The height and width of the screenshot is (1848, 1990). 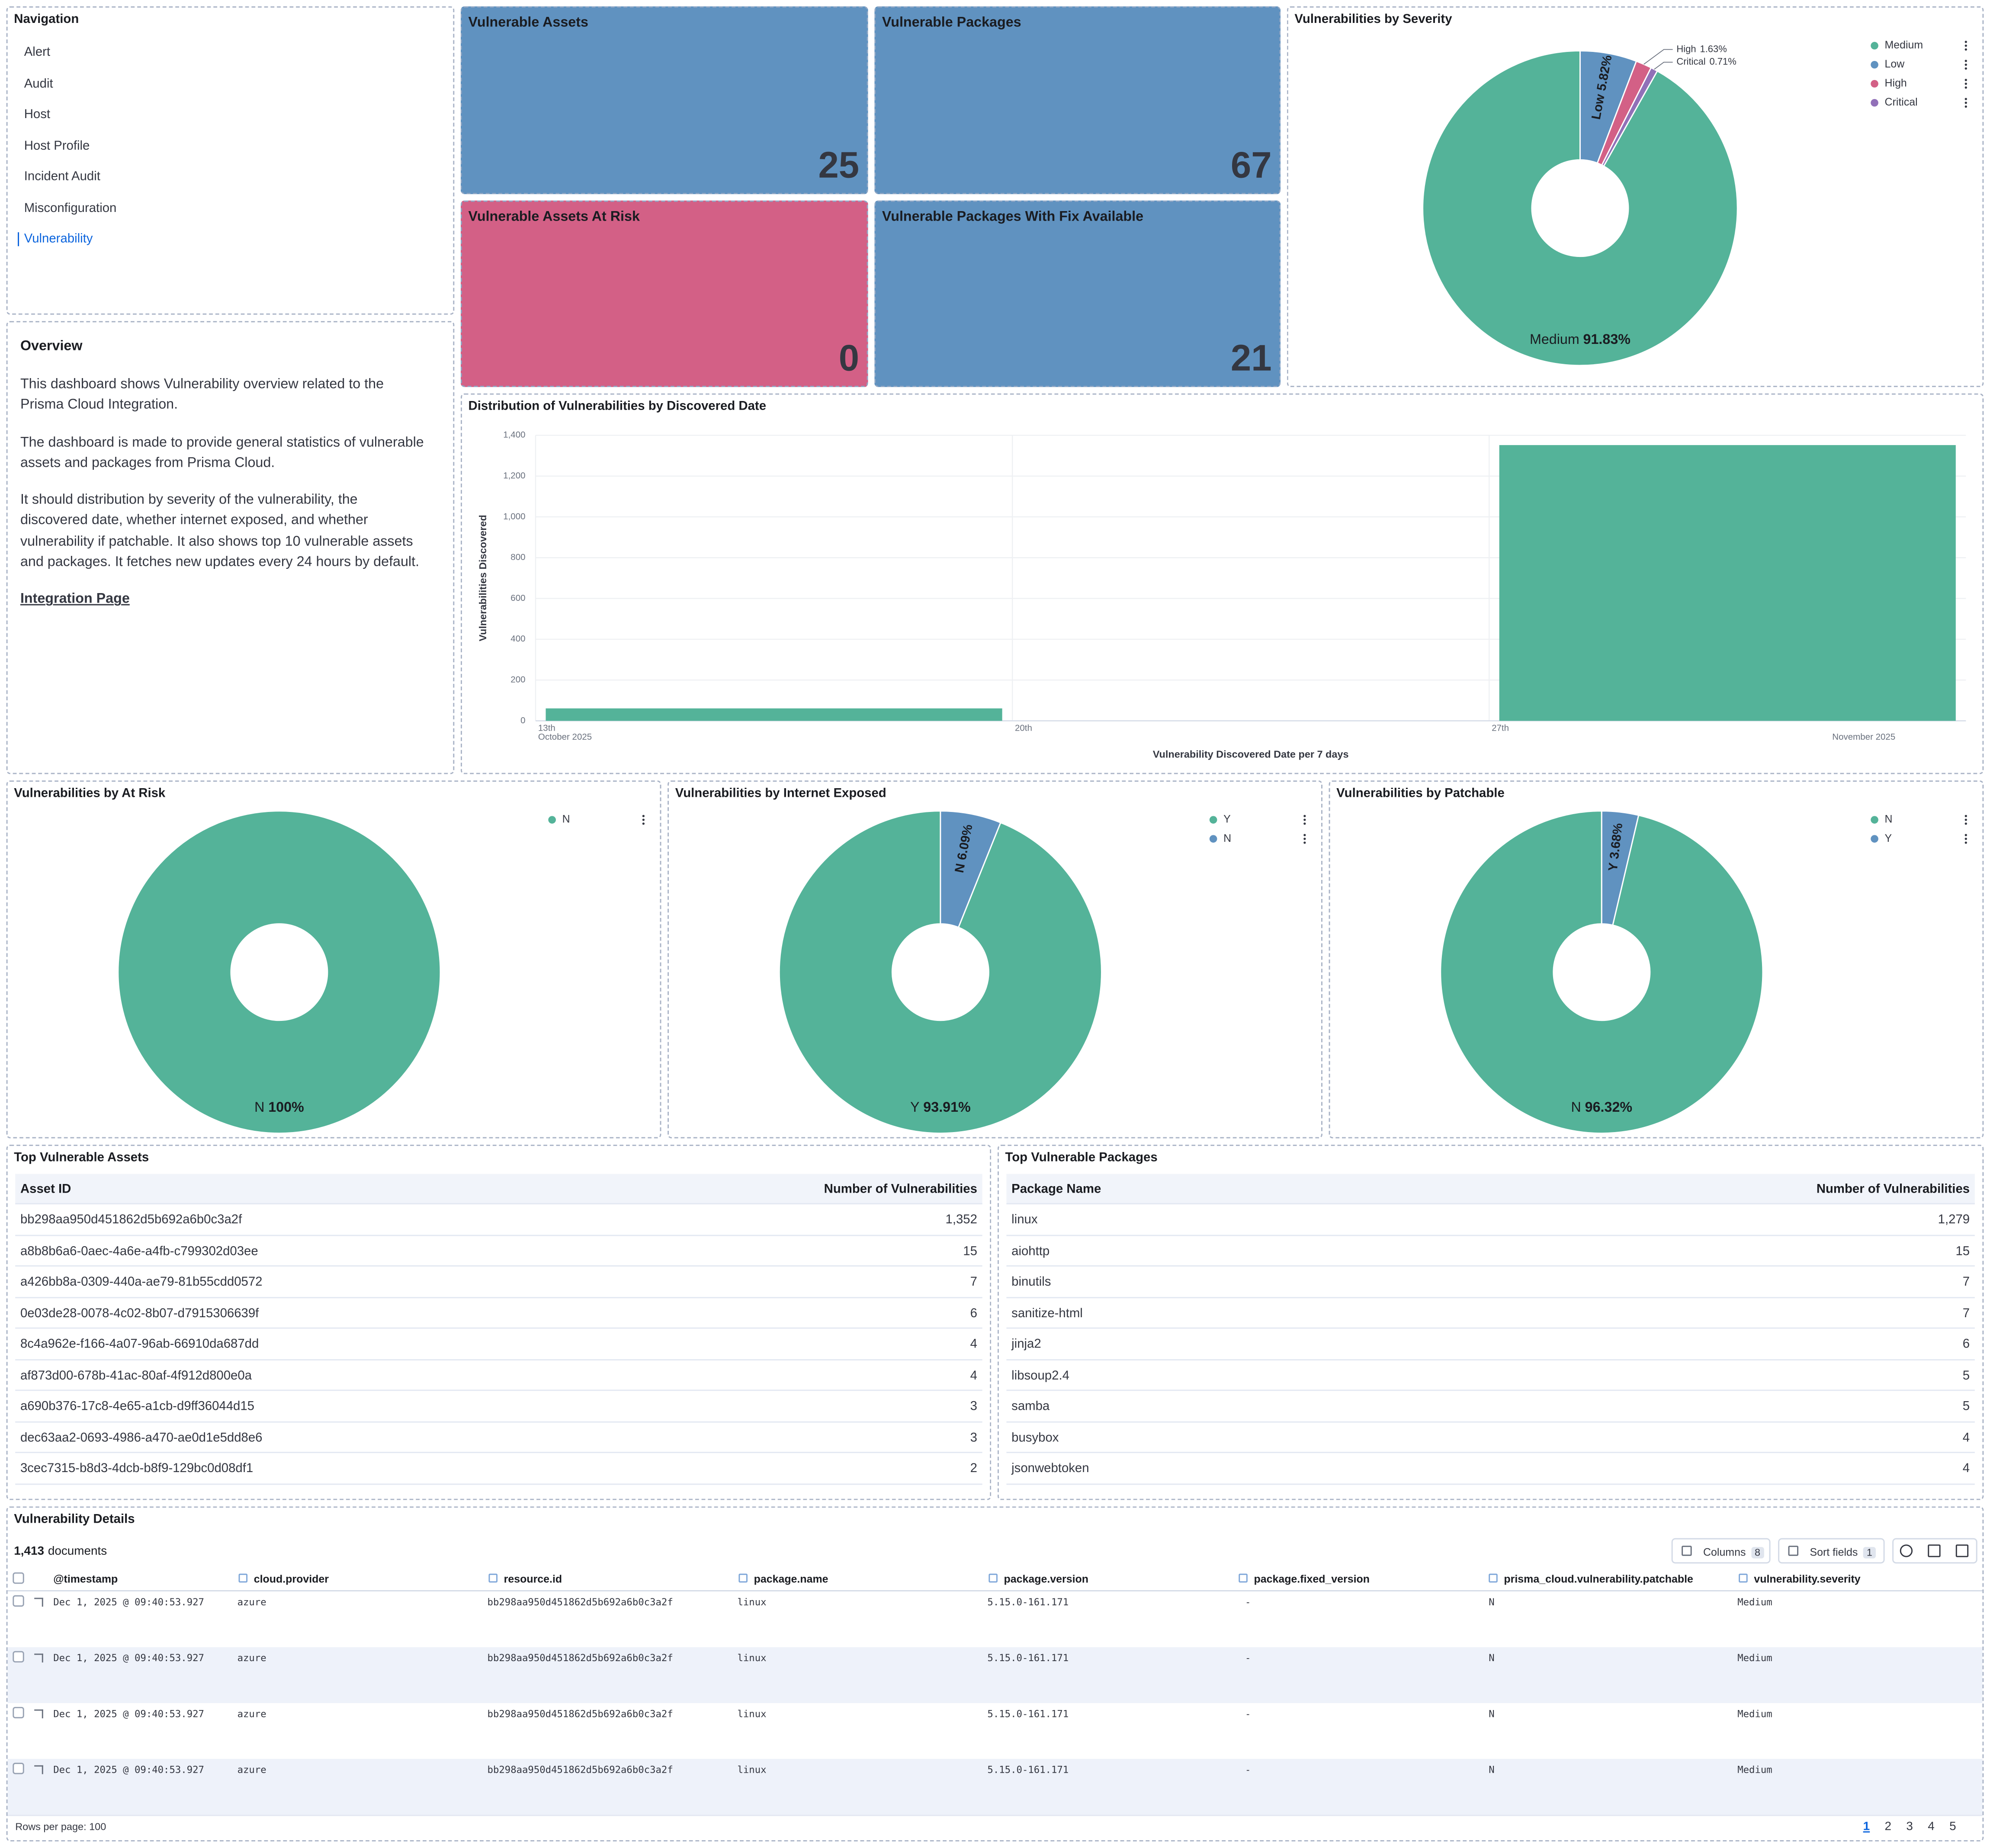 I want to click on slice-label: High 1.63%, so click(x=1701, y=48).